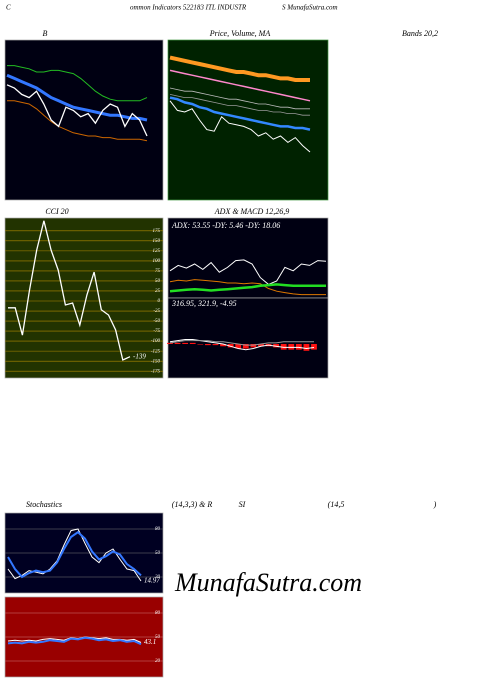 This screenshot has width=500, height=680. What do you see at coordinates (158, 271) in the screenshot?
I see `y-tick-label: 75` at bounding box center [158, 271].